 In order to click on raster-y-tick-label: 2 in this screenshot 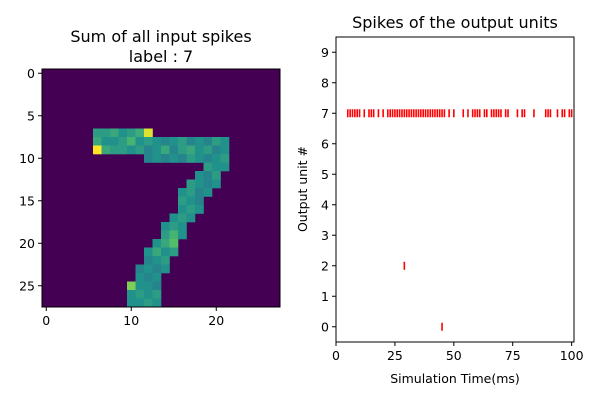, I will do `click(325, 265)`.